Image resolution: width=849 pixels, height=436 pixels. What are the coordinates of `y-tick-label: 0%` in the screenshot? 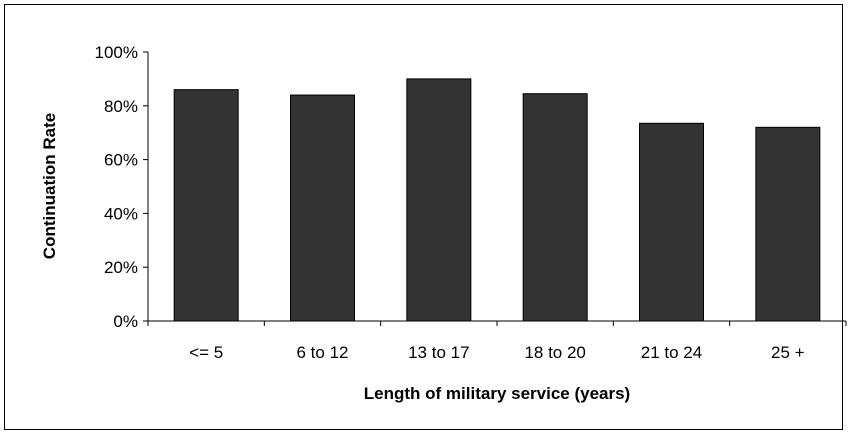 It's located at (125, 321).